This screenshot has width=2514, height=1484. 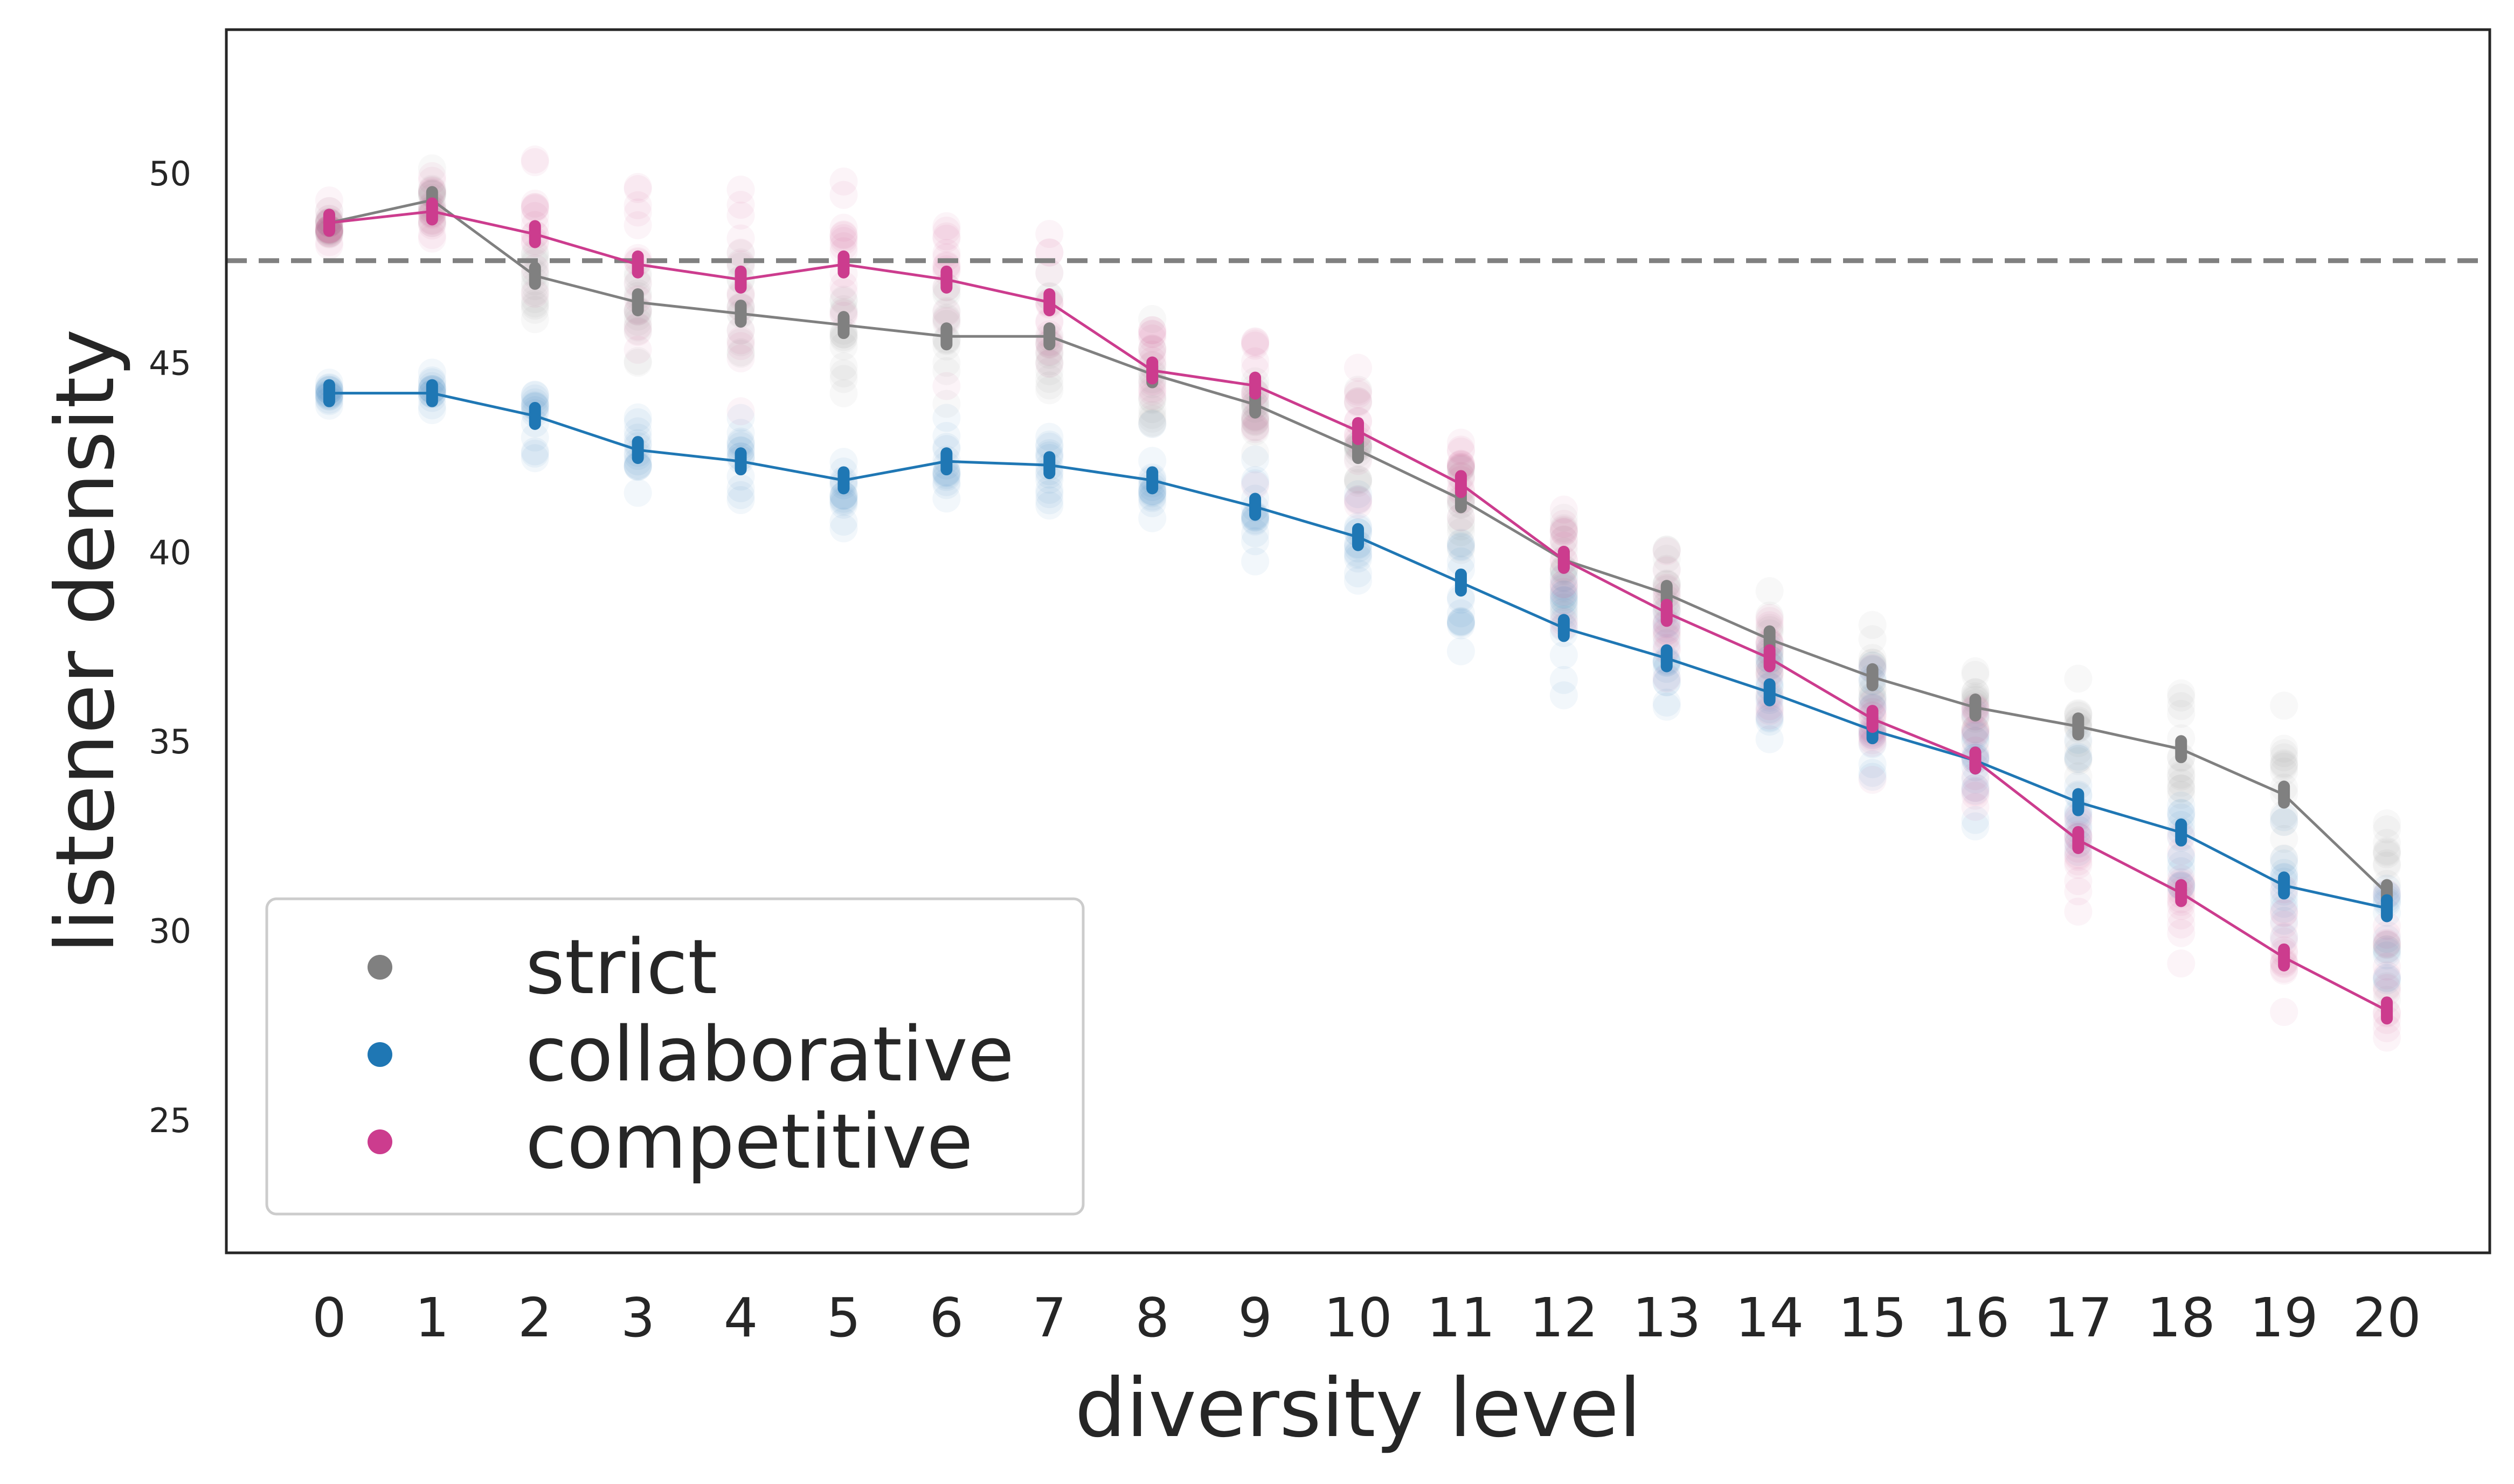 I want to click on x-tick-label: 5, so click(x=844, y=1318).